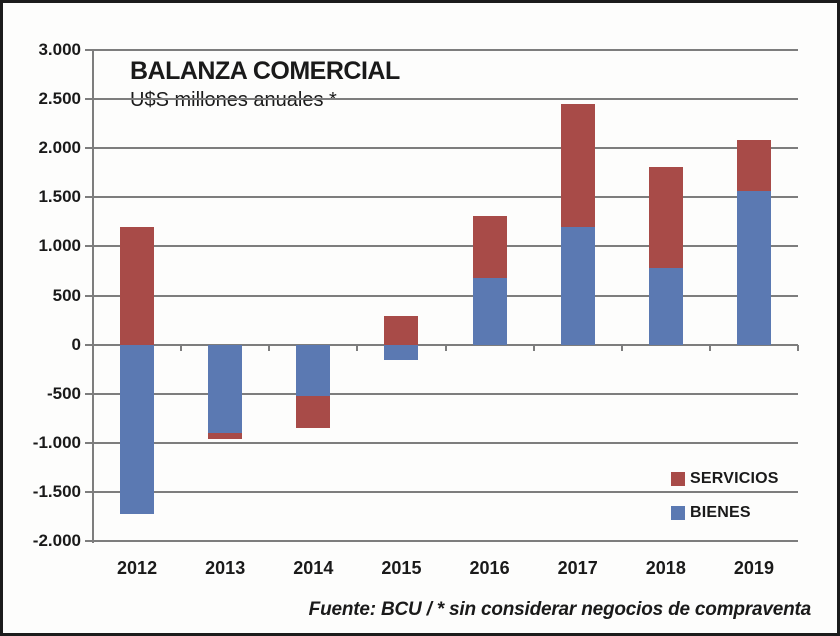  What do you see at coordinates (445, 393) in the screenshot?
I see `gridline--500` at bounding box center [445, 393].